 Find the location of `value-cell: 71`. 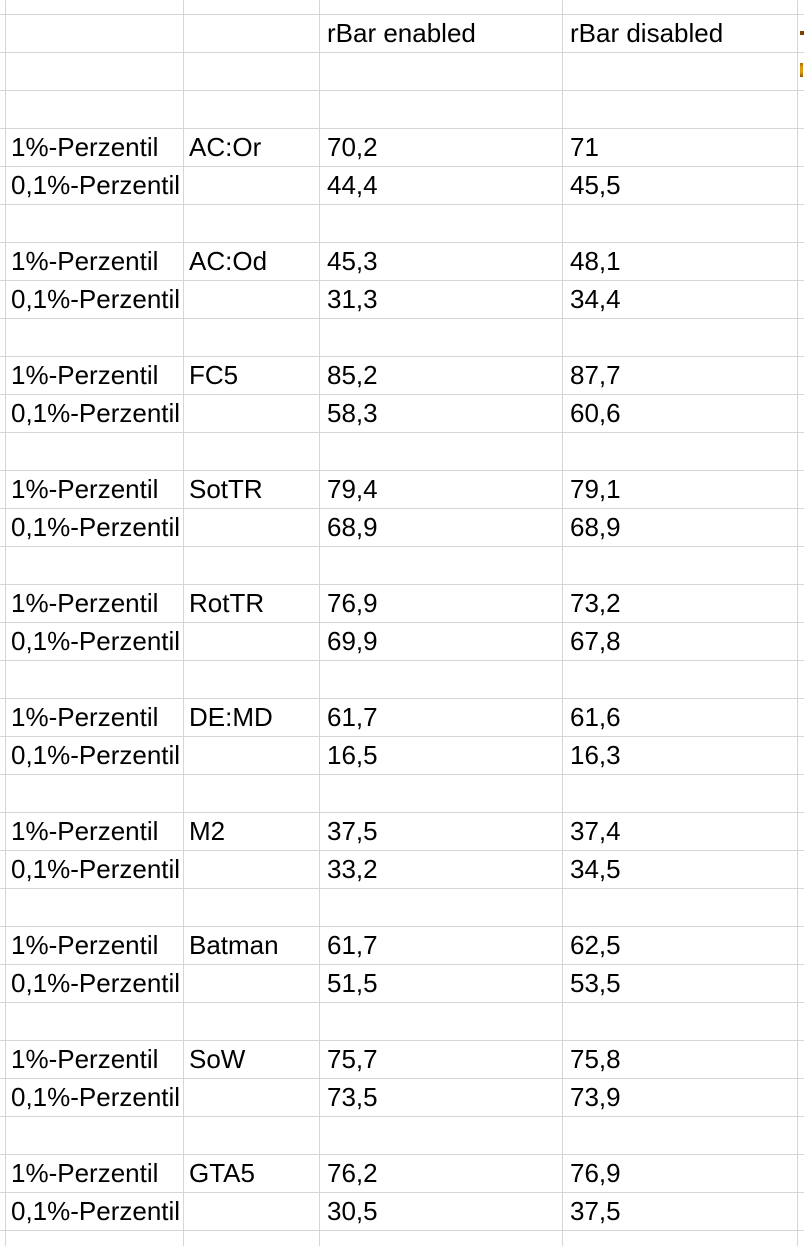

value-cell: 71 is located at coordinates (680, 148).